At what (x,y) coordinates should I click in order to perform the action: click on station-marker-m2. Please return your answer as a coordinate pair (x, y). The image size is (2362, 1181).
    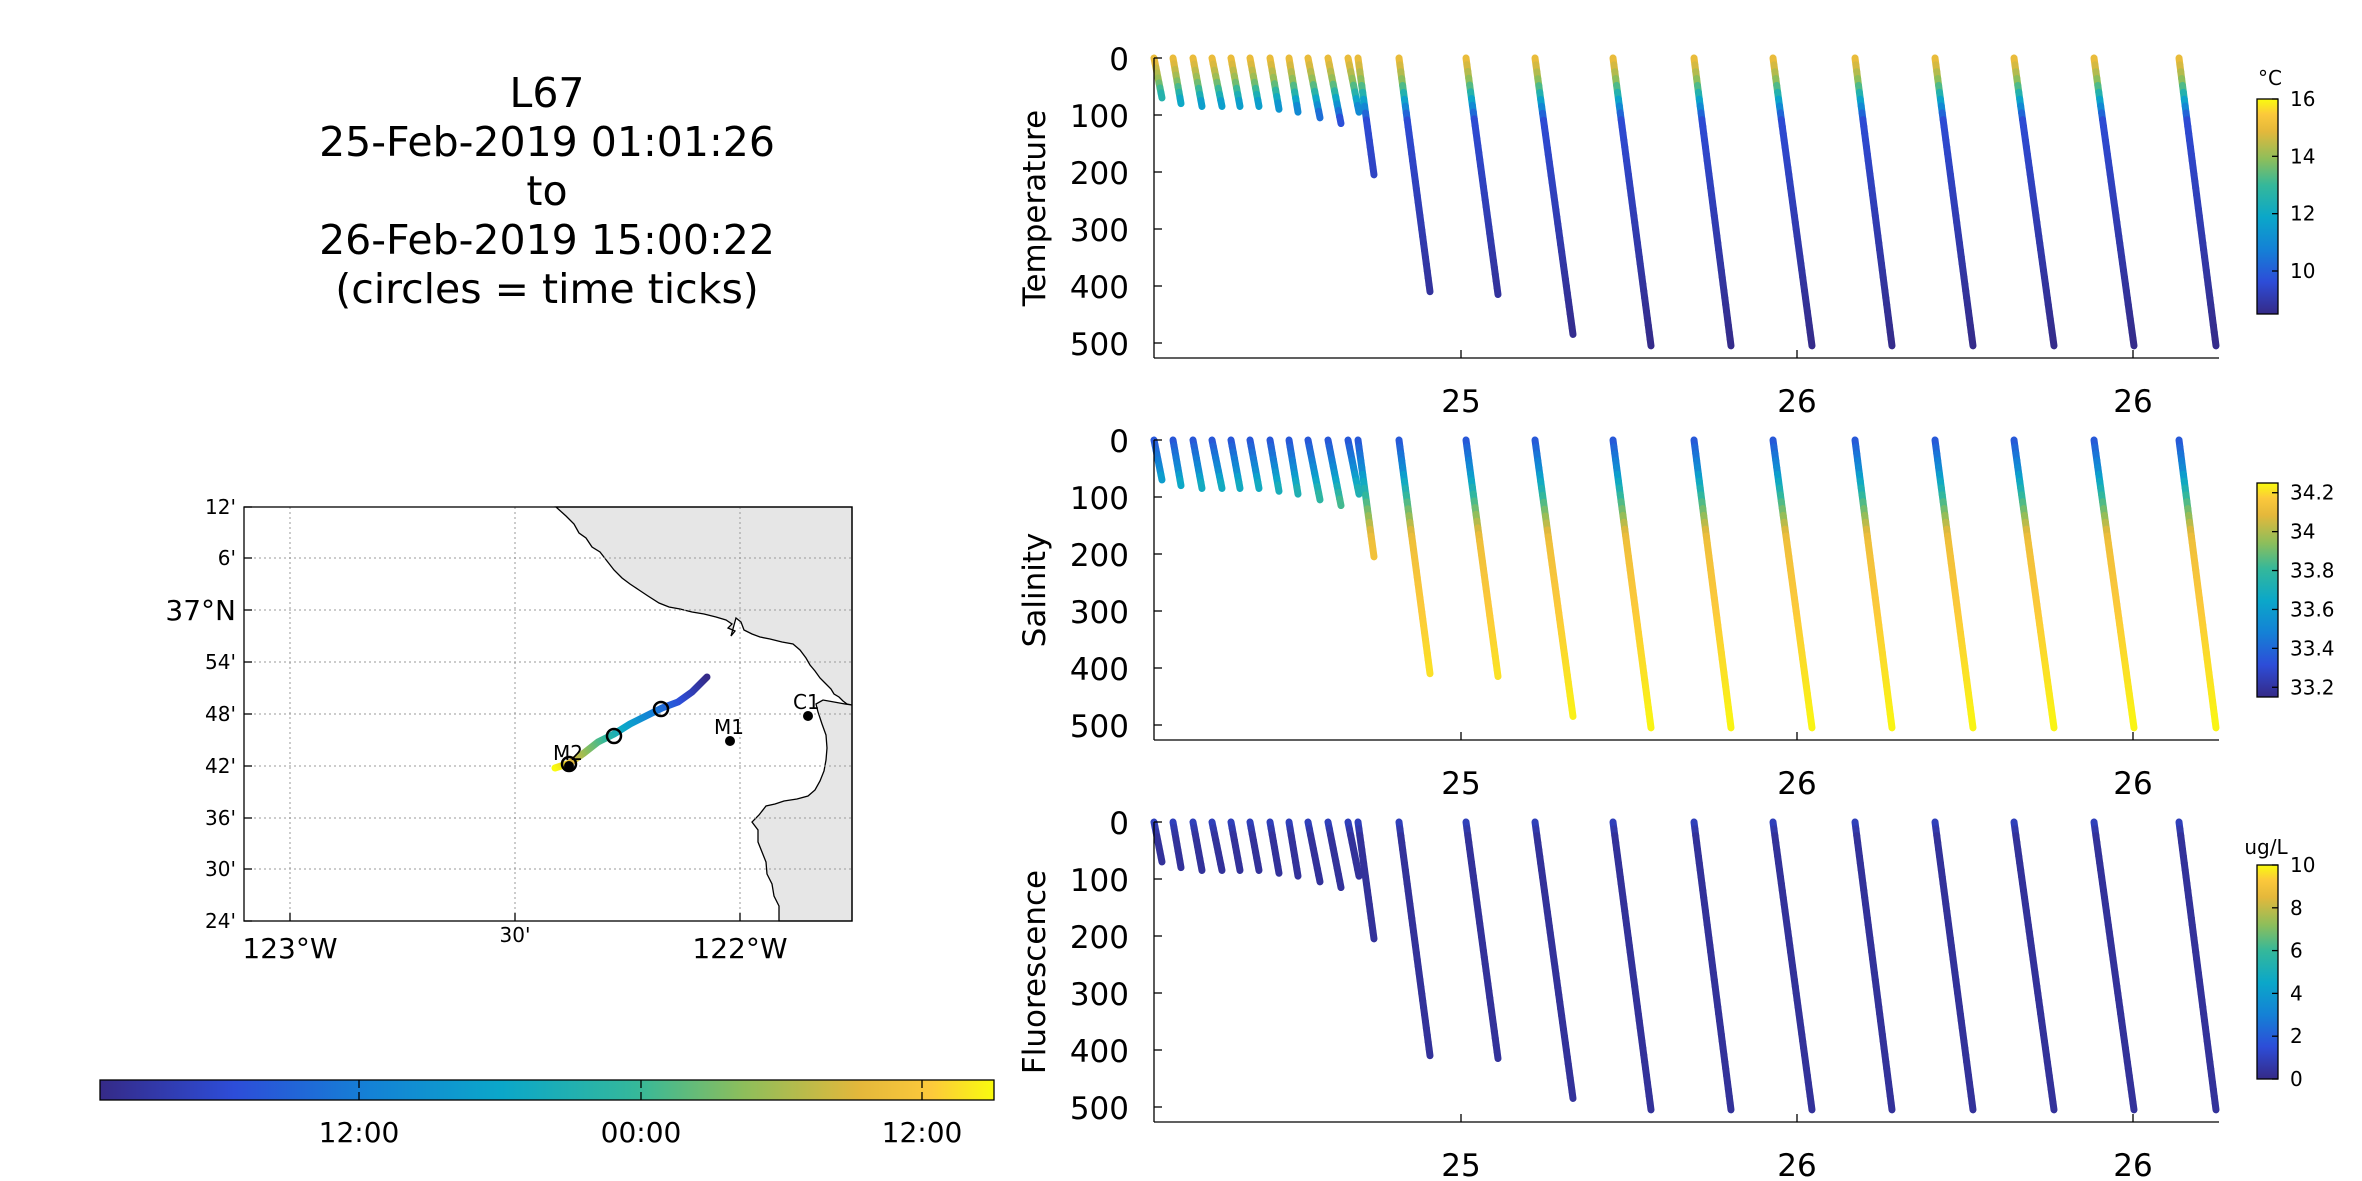
    Looking at the image, I should click on (569, 766).